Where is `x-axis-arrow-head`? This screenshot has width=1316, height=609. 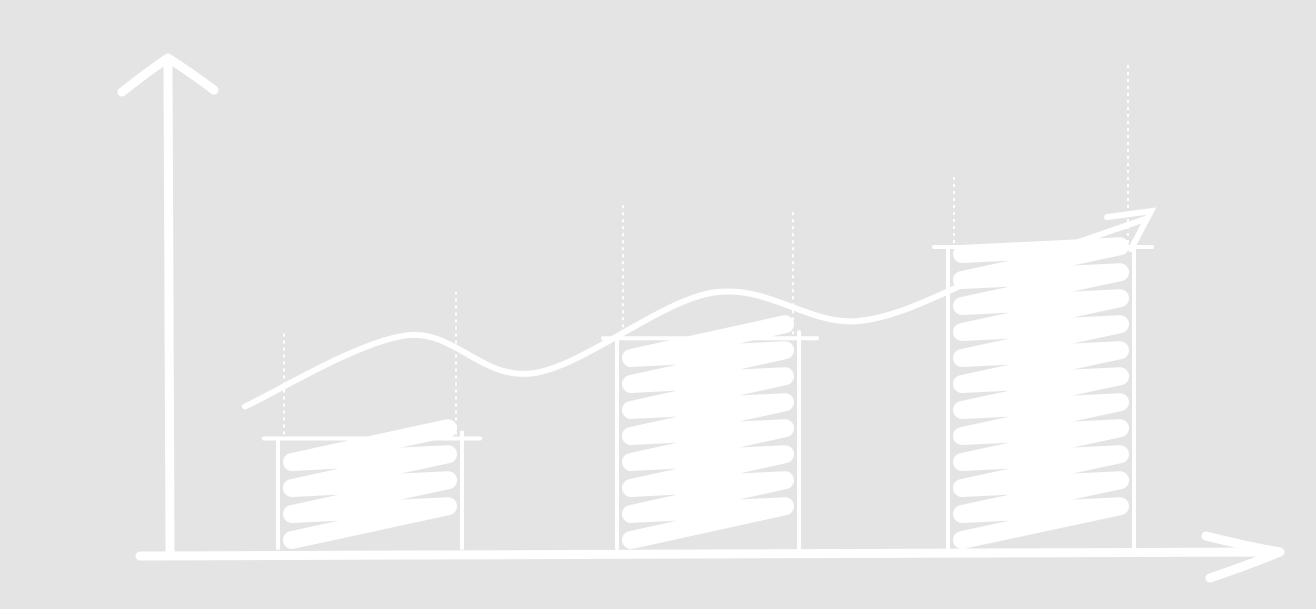
x-axis-arrow-head is located at coordinates (1243, 557).